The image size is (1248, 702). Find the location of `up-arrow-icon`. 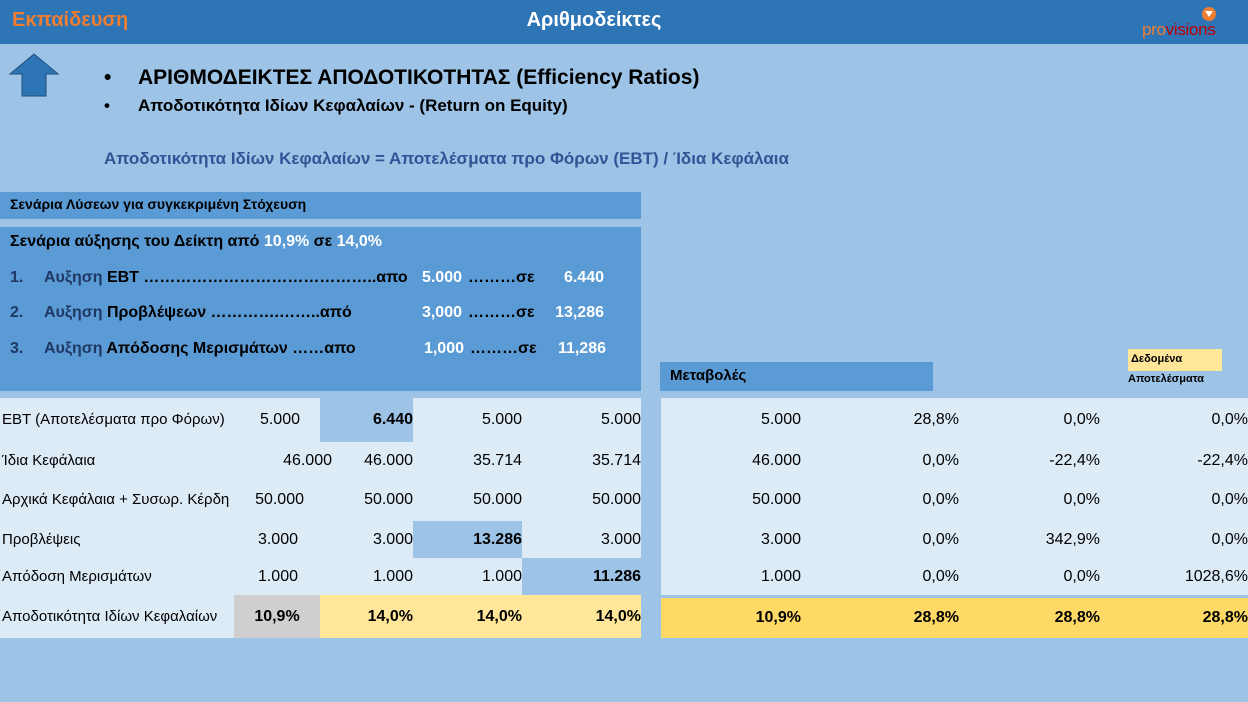

up-arrow-icon is located at coordinates (34, 75).